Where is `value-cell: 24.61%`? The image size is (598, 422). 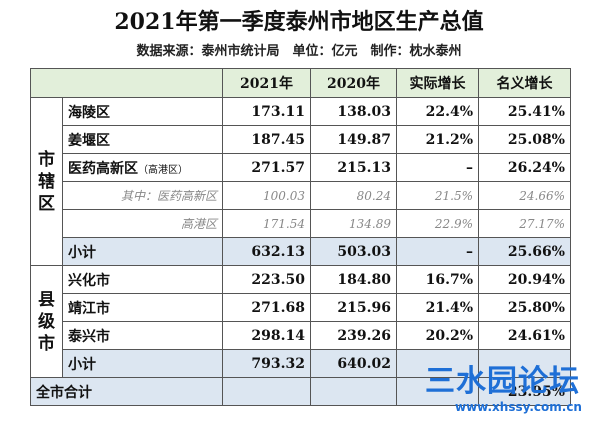 value-cell: 24.61% is located at coordinates (524, 335).